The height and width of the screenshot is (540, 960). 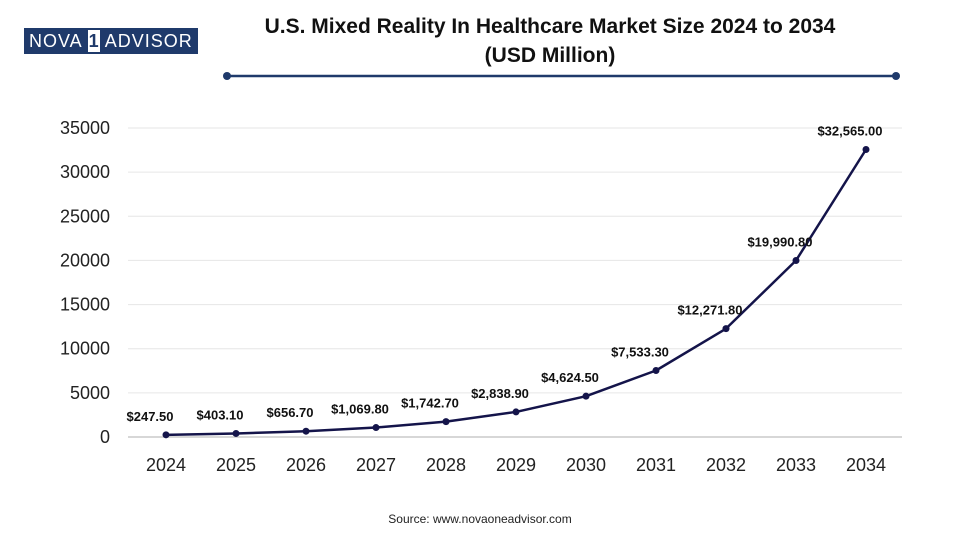 What do you see at coordinates (85, 260) in the screenshot?
I see `y-tick-label: 20000` at bounding box center [85, 260].